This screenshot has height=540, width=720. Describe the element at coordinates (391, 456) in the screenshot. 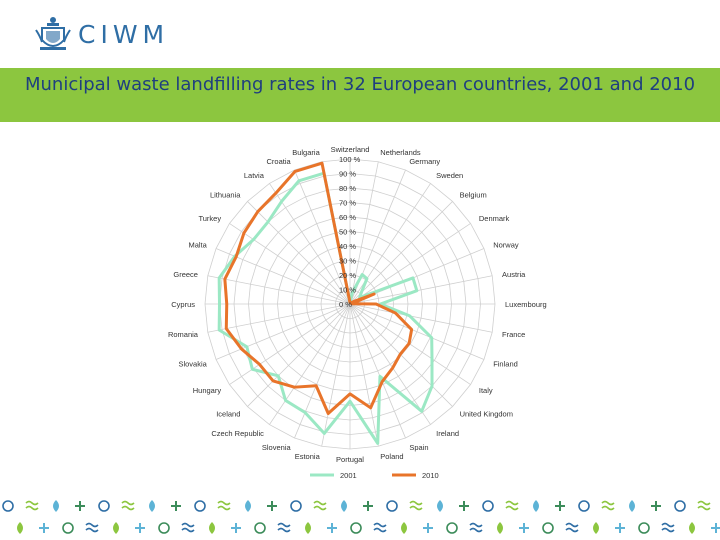

I see `category-label: Poland` at that location.